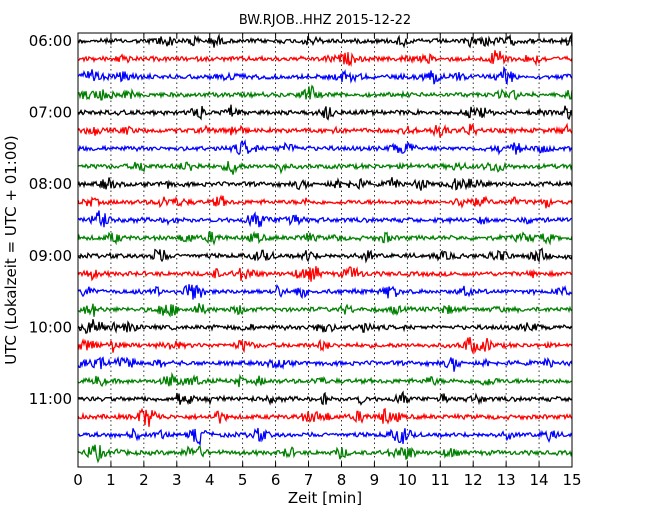 This screenshot has width=650, height=520. Describe the element at coordinates (50, 184) in the screenshot. I see `y-tick-label: 08:00` at that location.